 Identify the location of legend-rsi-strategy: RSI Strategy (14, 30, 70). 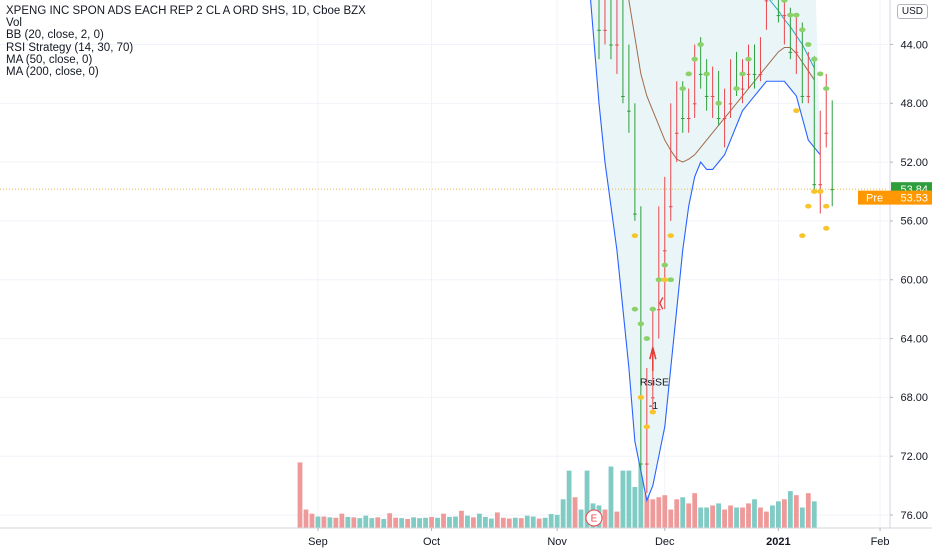
(186, 48).